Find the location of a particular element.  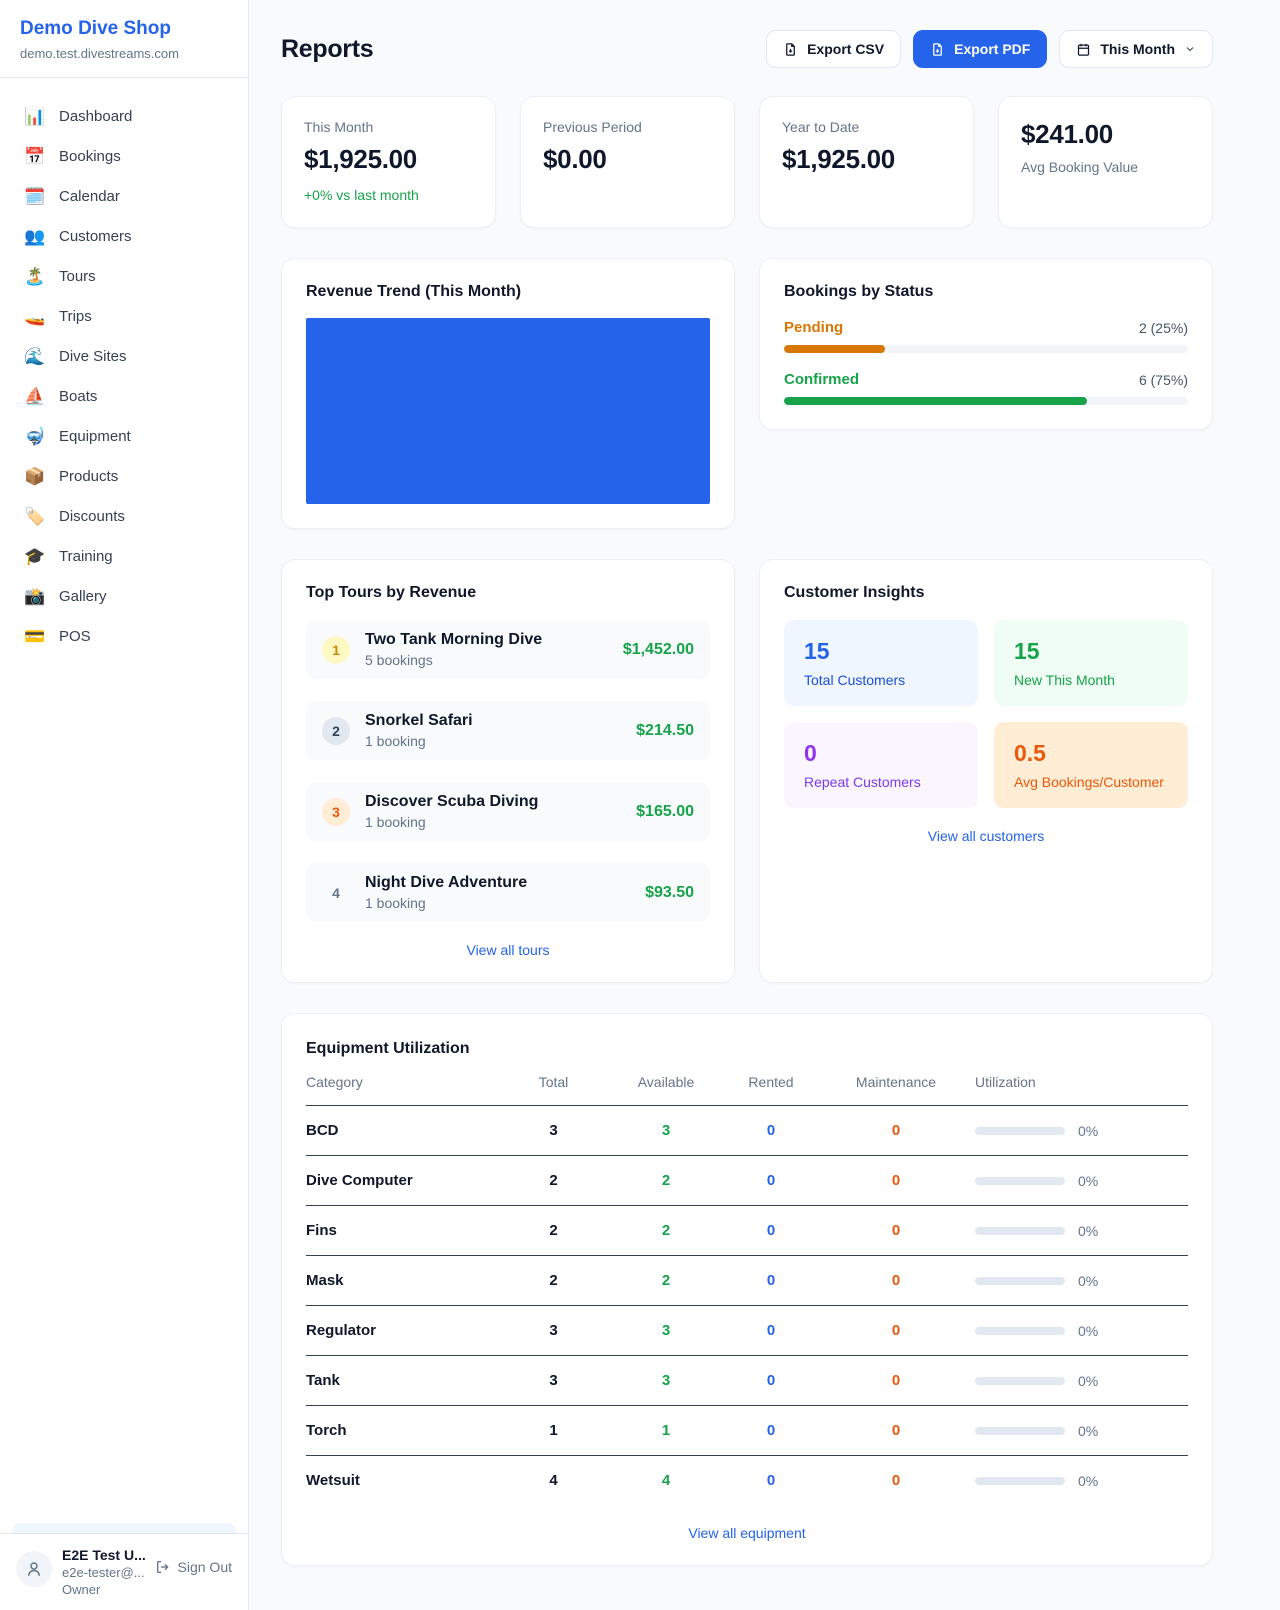

rank-badge: 1 is located at coordinates (336, 649).